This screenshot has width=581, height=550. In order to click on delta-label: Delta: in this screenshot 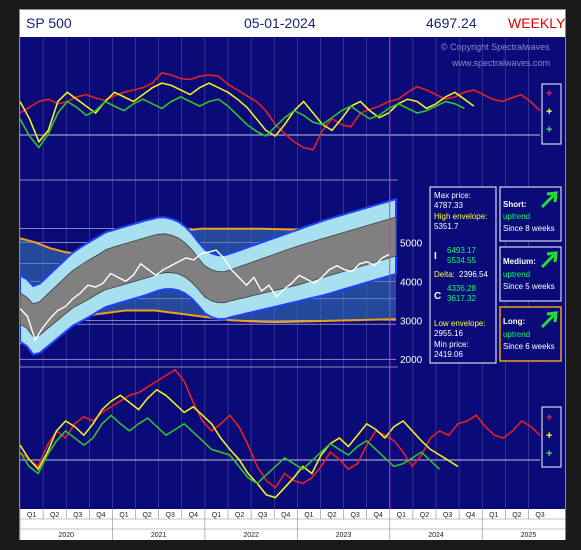, I will do `click(444, 274)`.